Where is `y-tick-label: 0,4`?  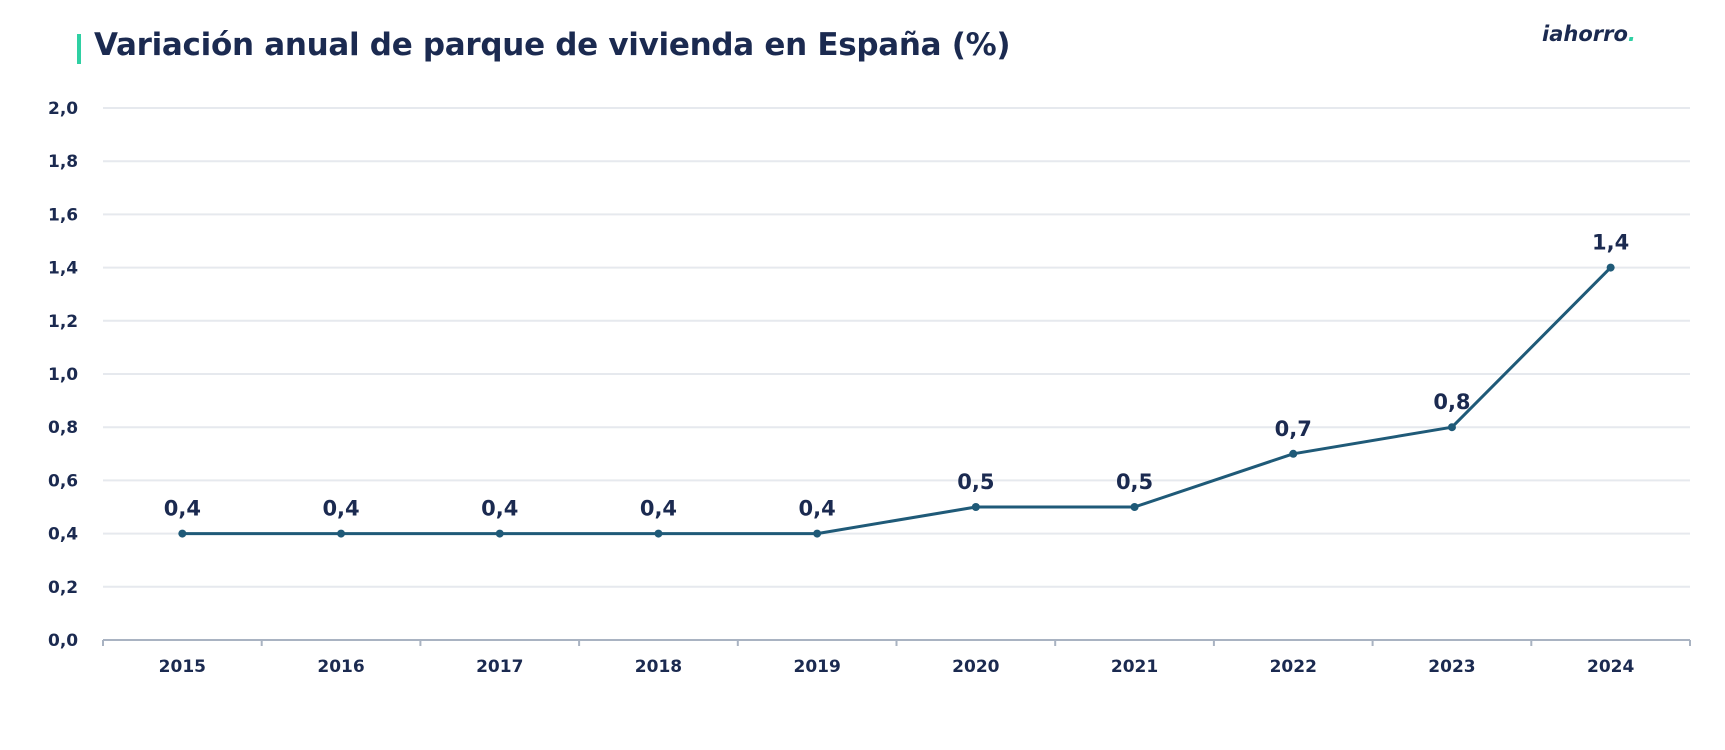 y-tick-label: 0,4 is located at coordinates (63, 535).